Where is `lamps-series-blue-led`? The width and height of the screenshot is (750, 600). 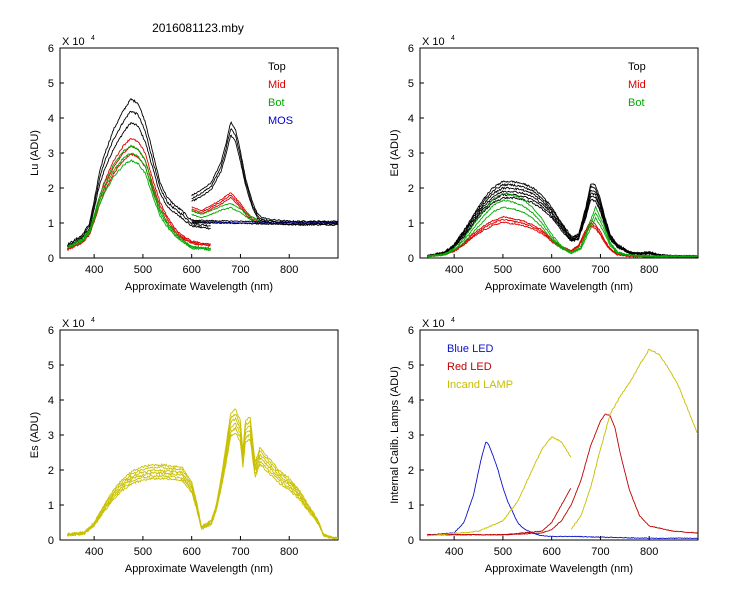 lamps-series-blue-led is located at coordinates (562, 490).